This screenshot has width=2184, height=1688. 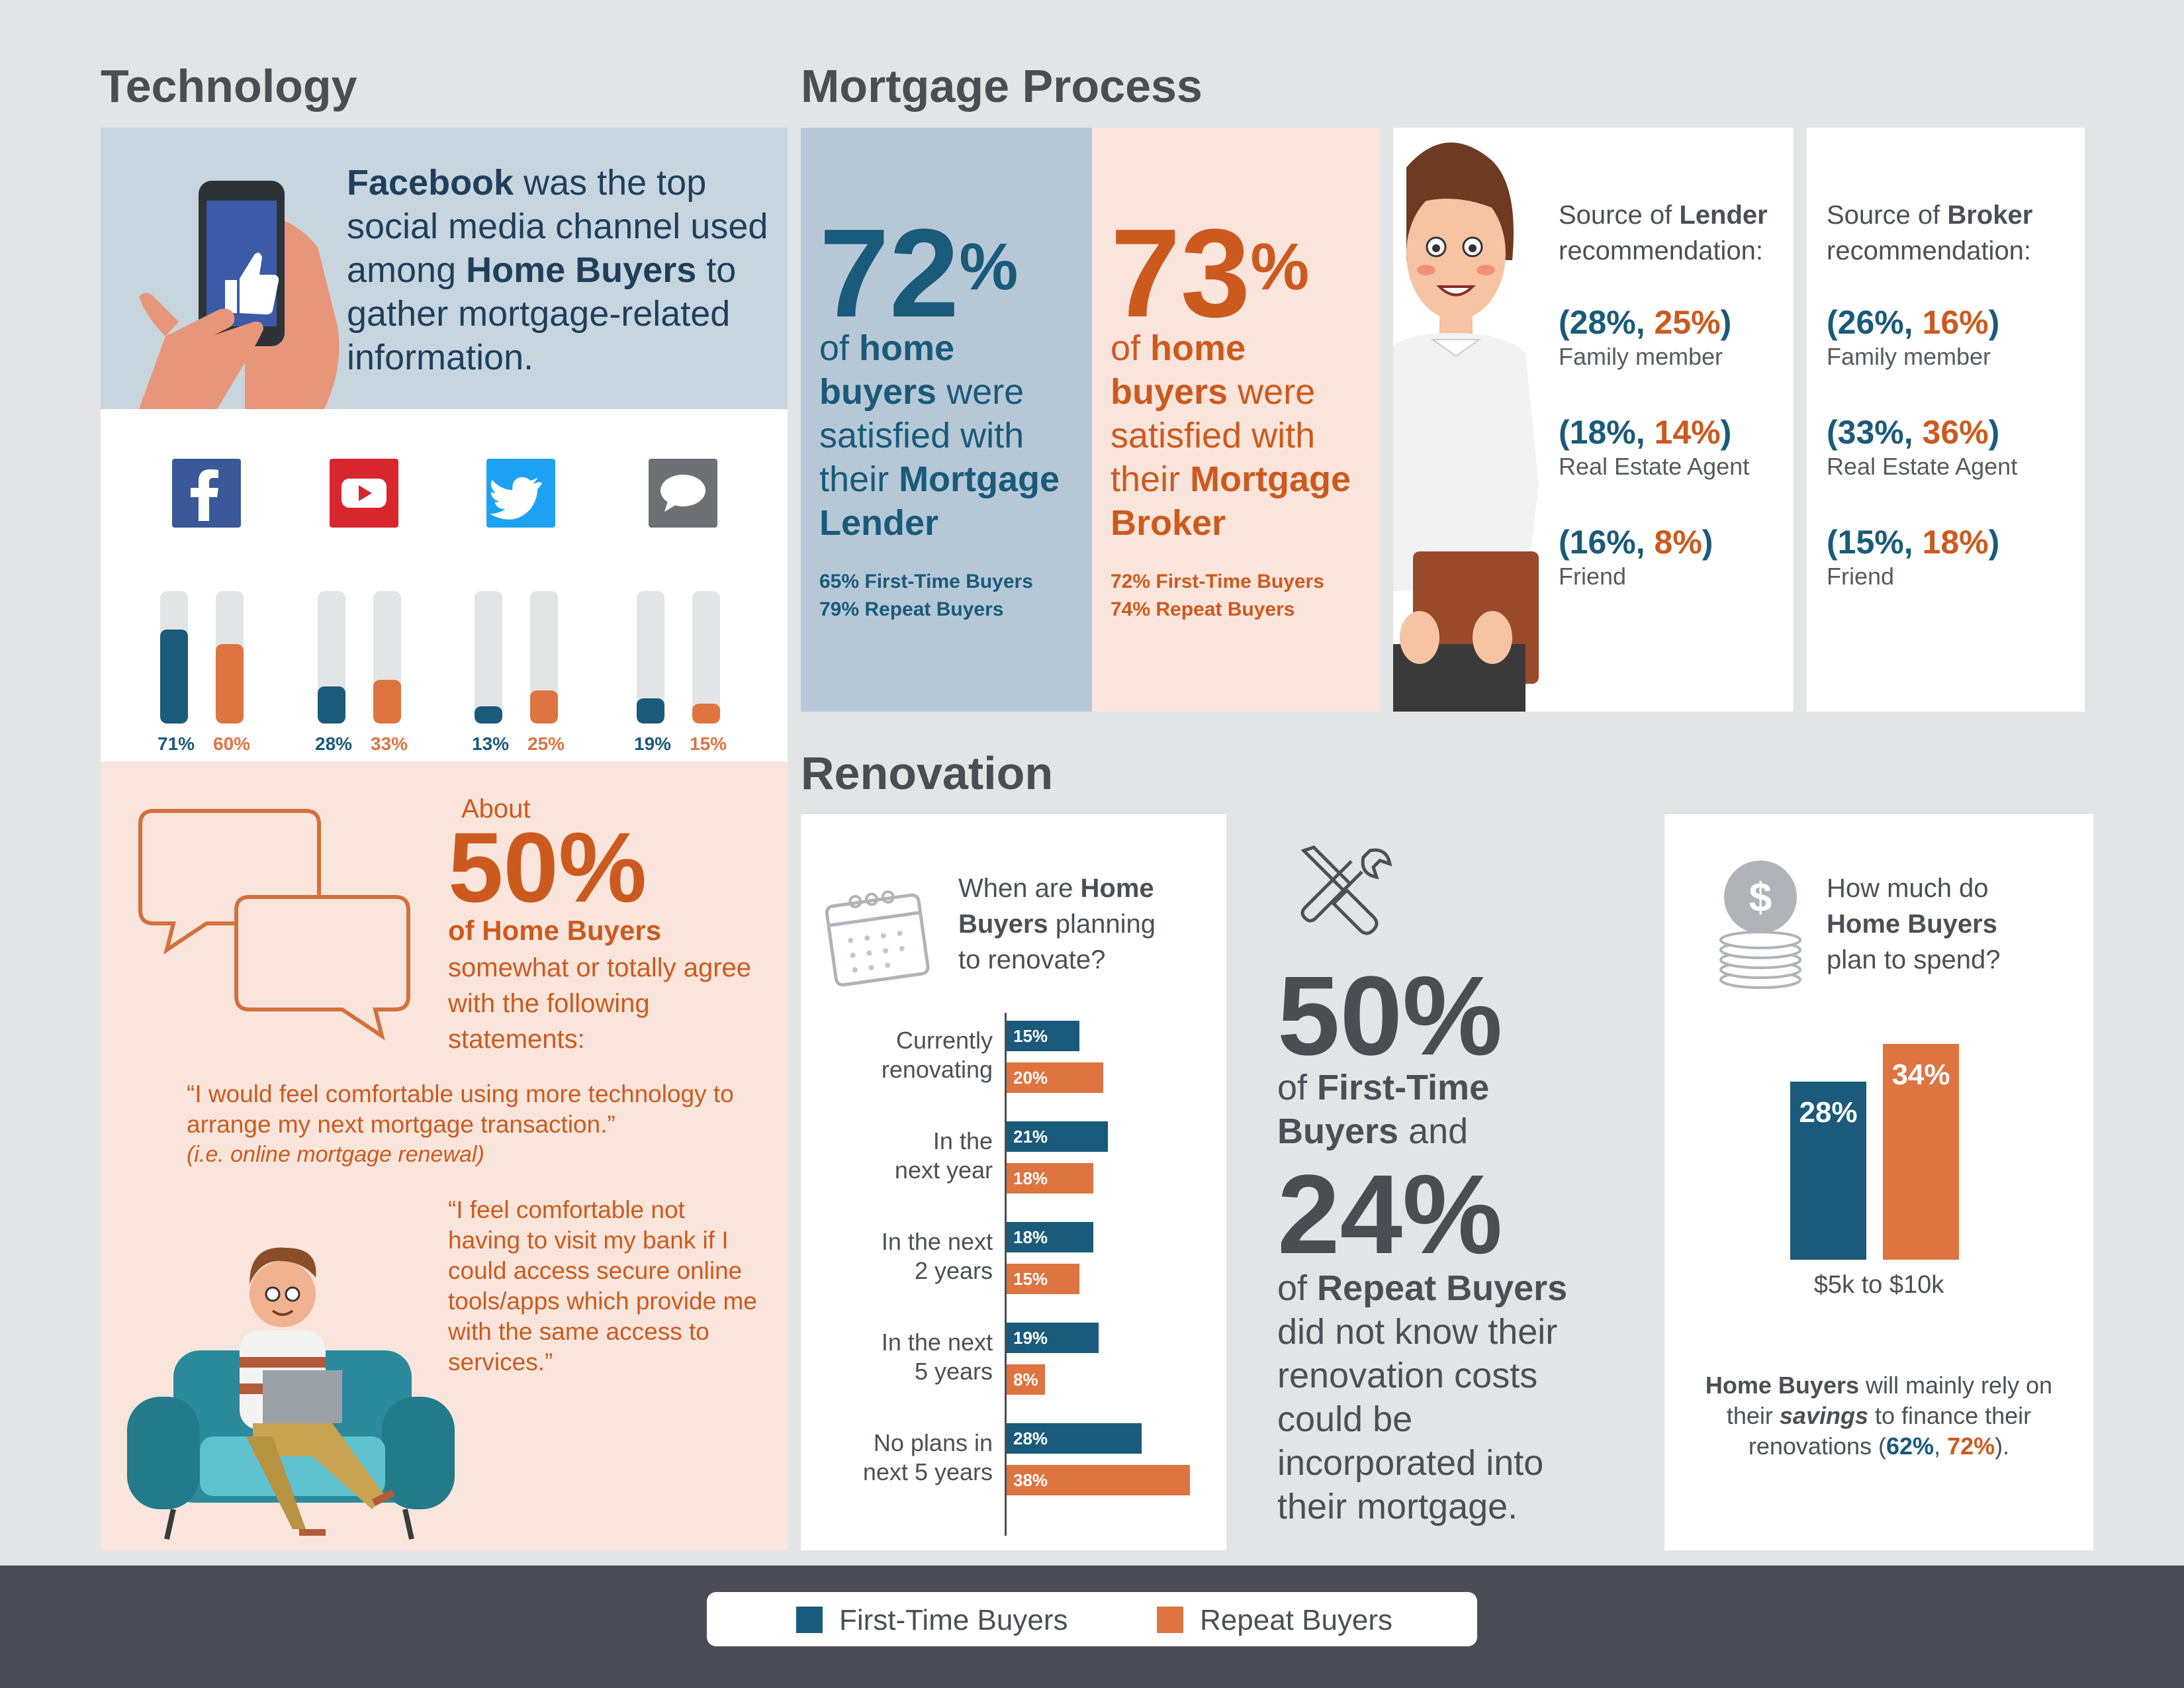 I want to click on timing-axis-line, so click(x=1006, y=1274).